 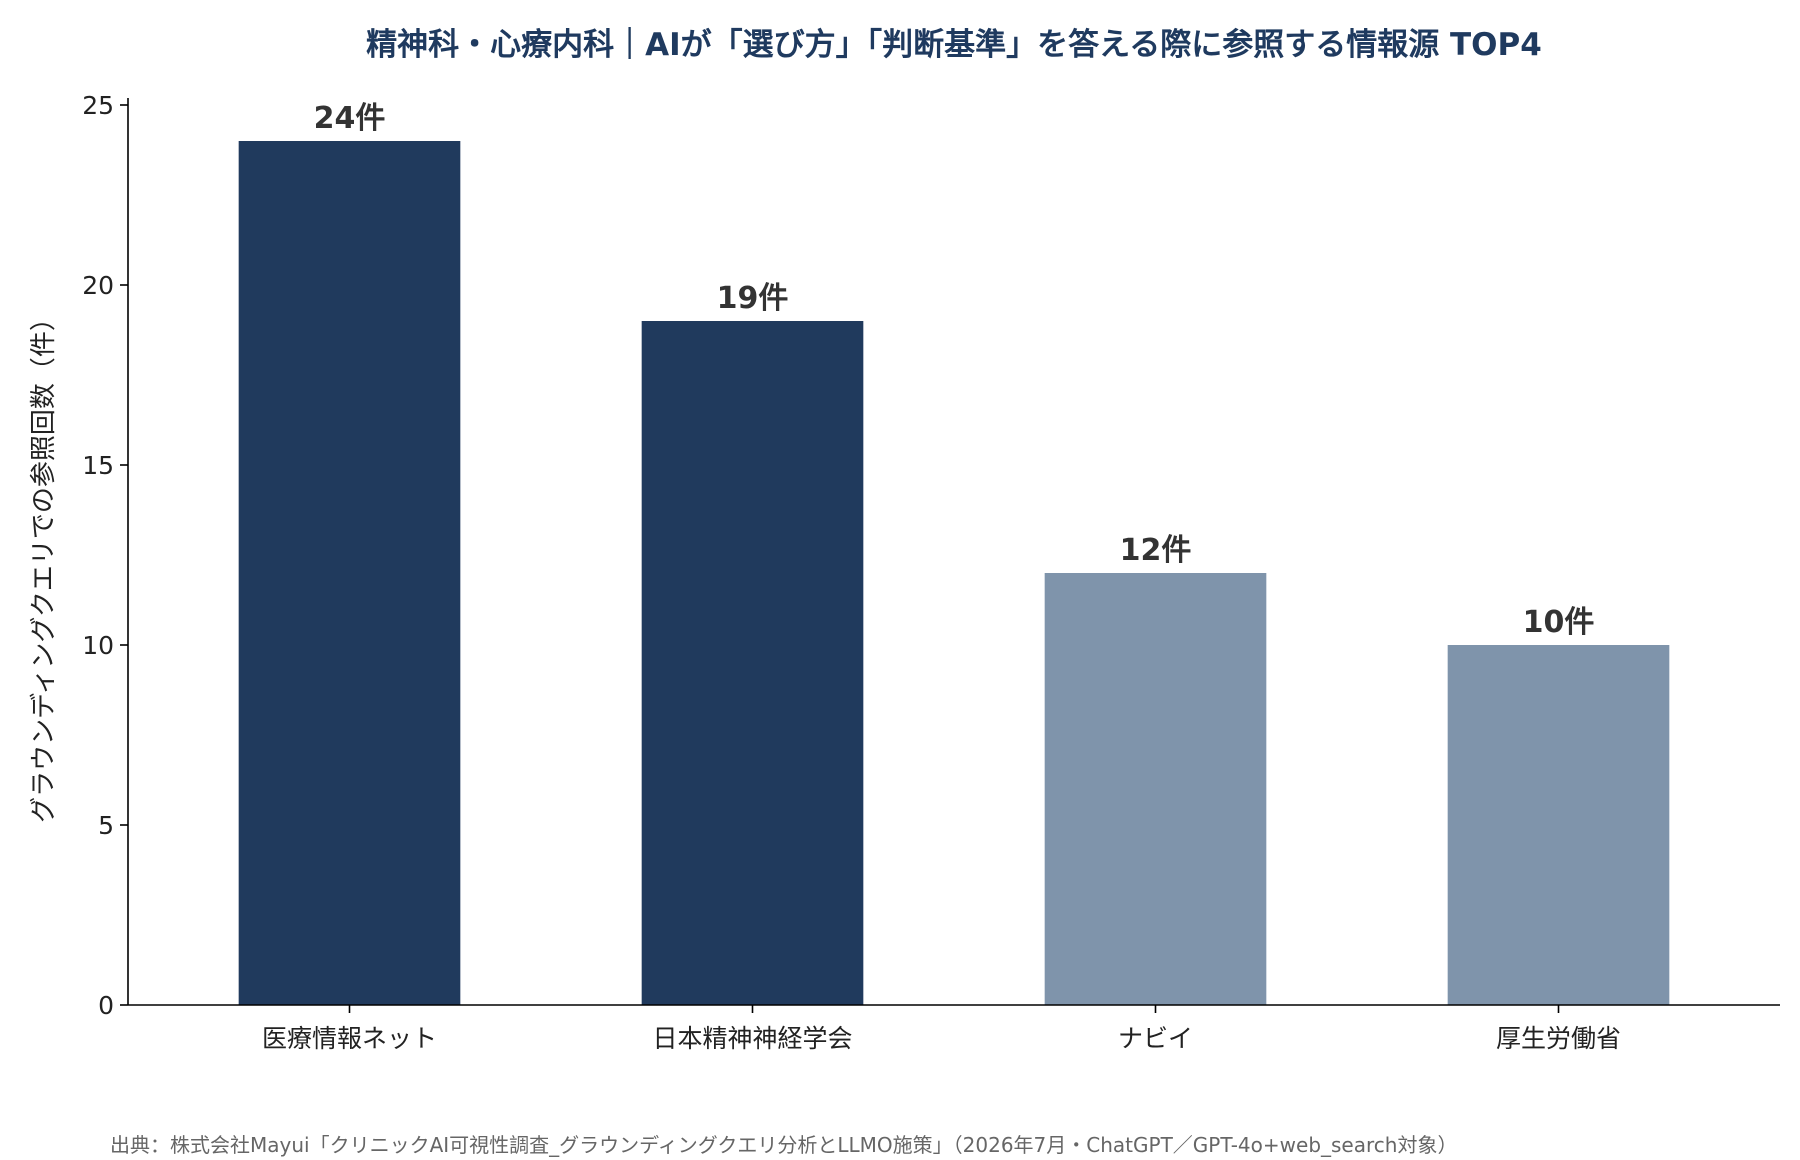 What do you see at coordinates (1558, 1038) in the screenshot?
I see `x-tick-label: 厚生労働省` at bounding box center [1558, 1038].